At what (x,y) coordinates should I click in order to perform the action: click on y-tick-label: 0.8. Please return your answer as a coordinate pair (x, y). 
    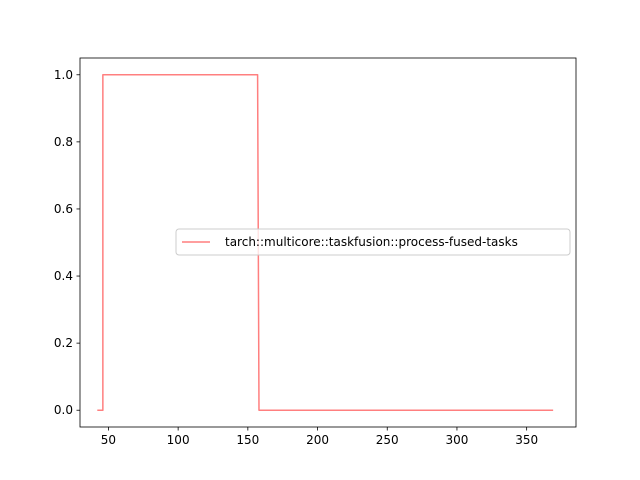
    Looking at the image, I should click on (63, 142).